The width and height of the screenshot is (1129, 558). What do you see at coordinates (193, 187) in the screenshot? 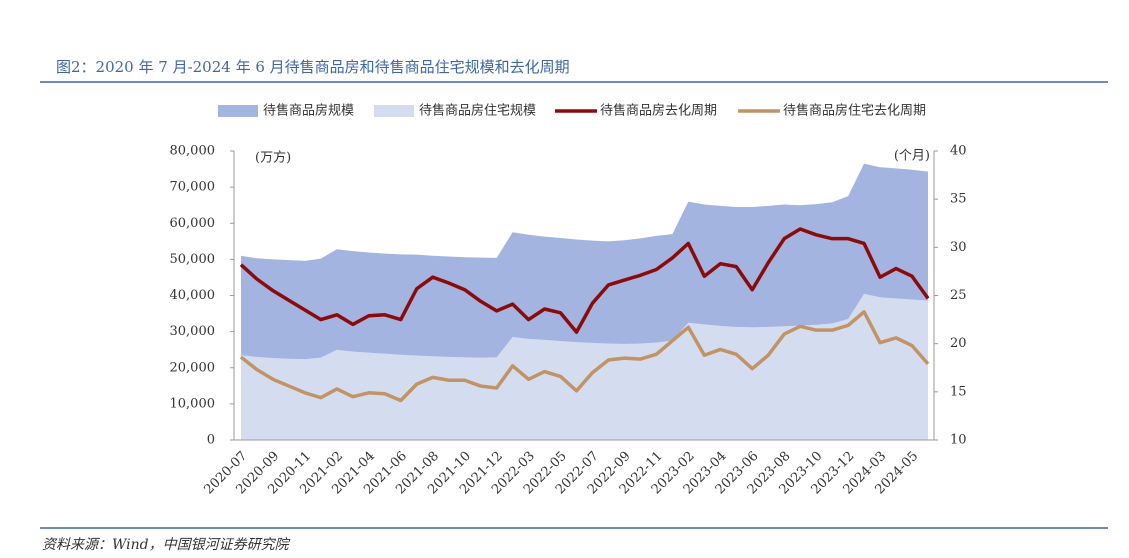
I see `y-tick-label: 70,000` at bounding box center [193, 187].